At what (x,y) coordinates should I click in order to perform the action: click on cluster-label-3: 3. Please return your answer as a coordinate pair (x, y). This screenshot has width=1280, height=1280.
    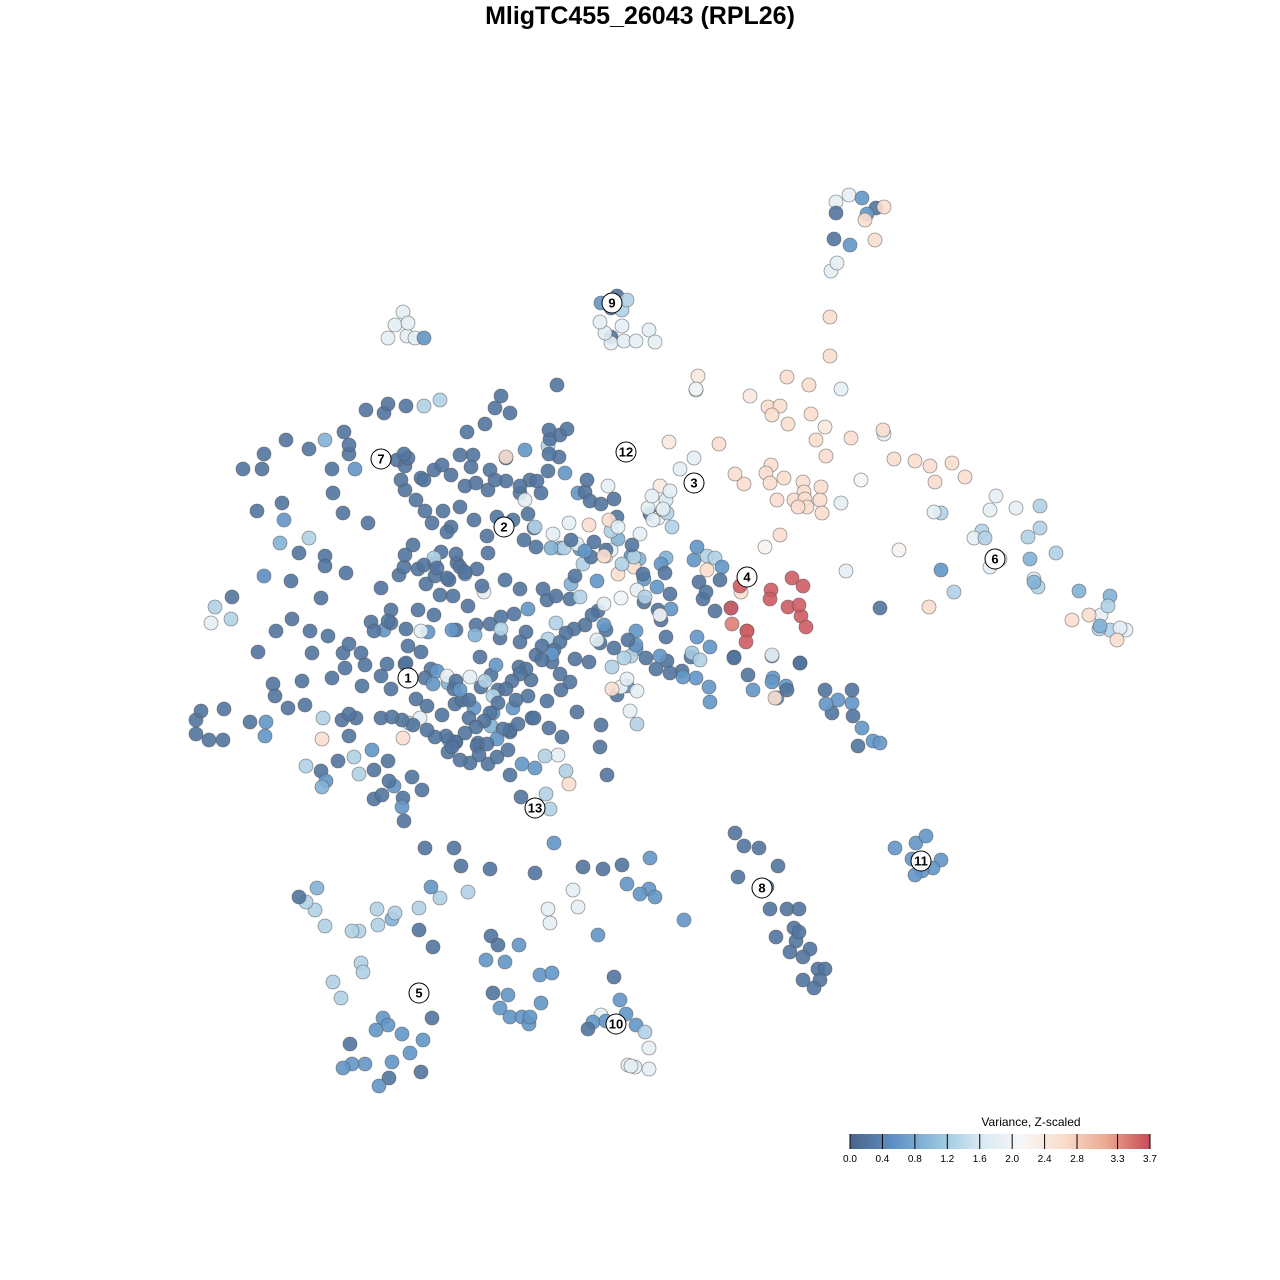
    Looking at the image, I should click on (694, 483).